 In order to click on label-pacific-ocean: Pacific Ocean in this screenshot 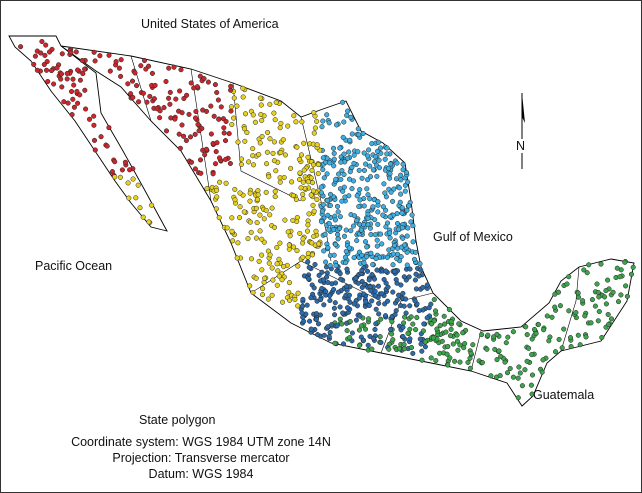, I will do `click(74, 266)`.